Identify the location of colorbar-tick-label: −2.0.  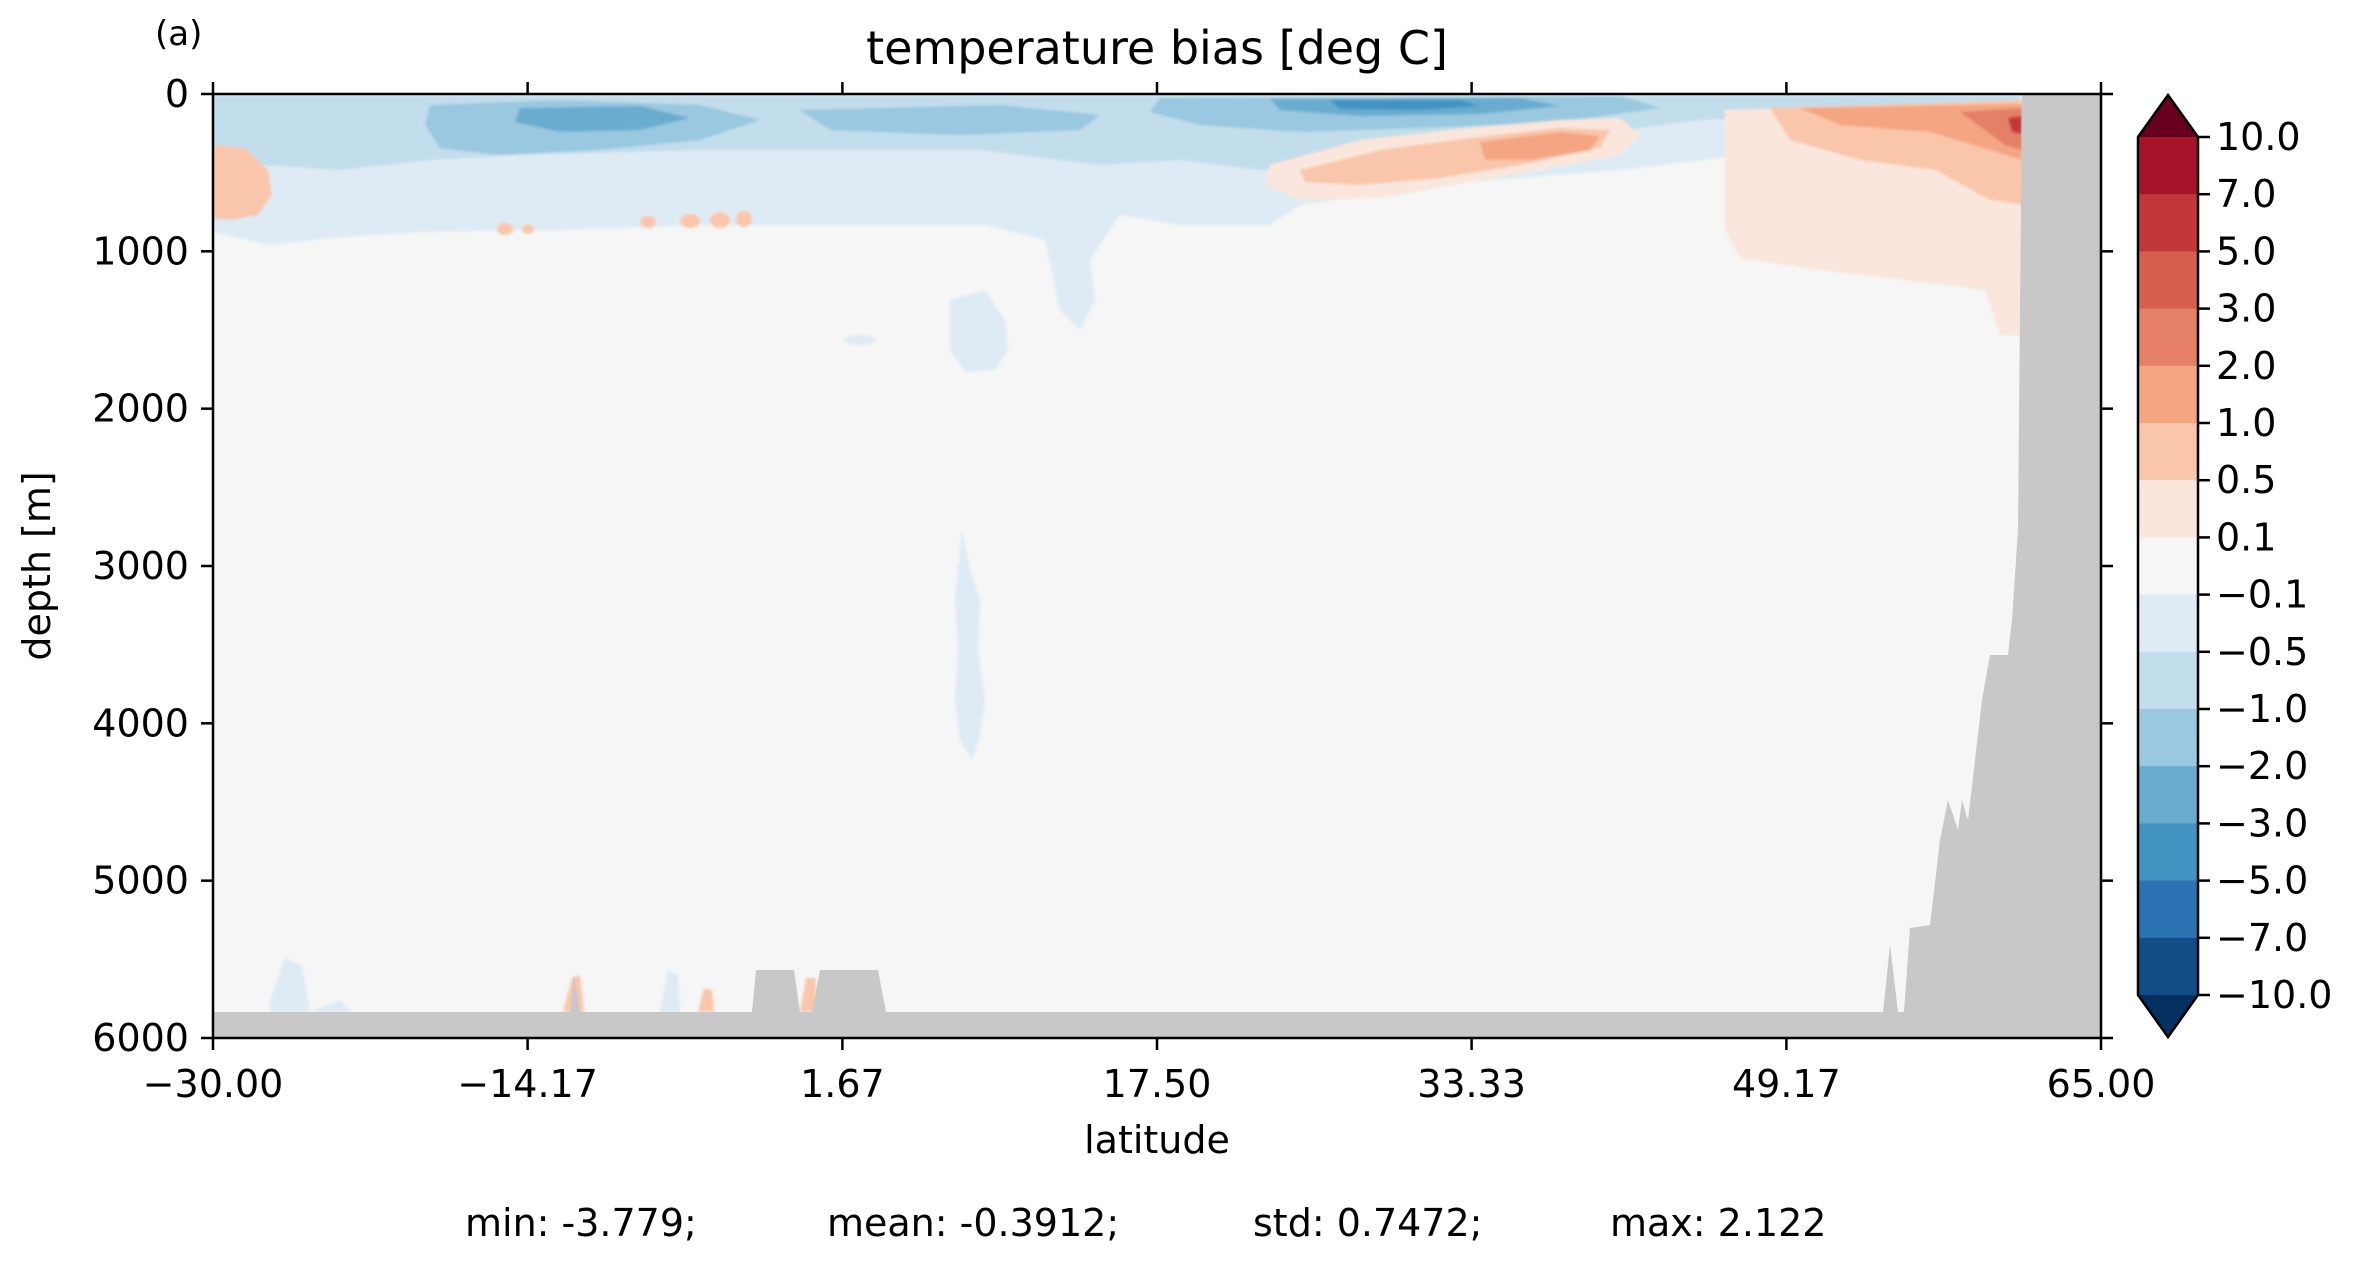
(2262, 766).